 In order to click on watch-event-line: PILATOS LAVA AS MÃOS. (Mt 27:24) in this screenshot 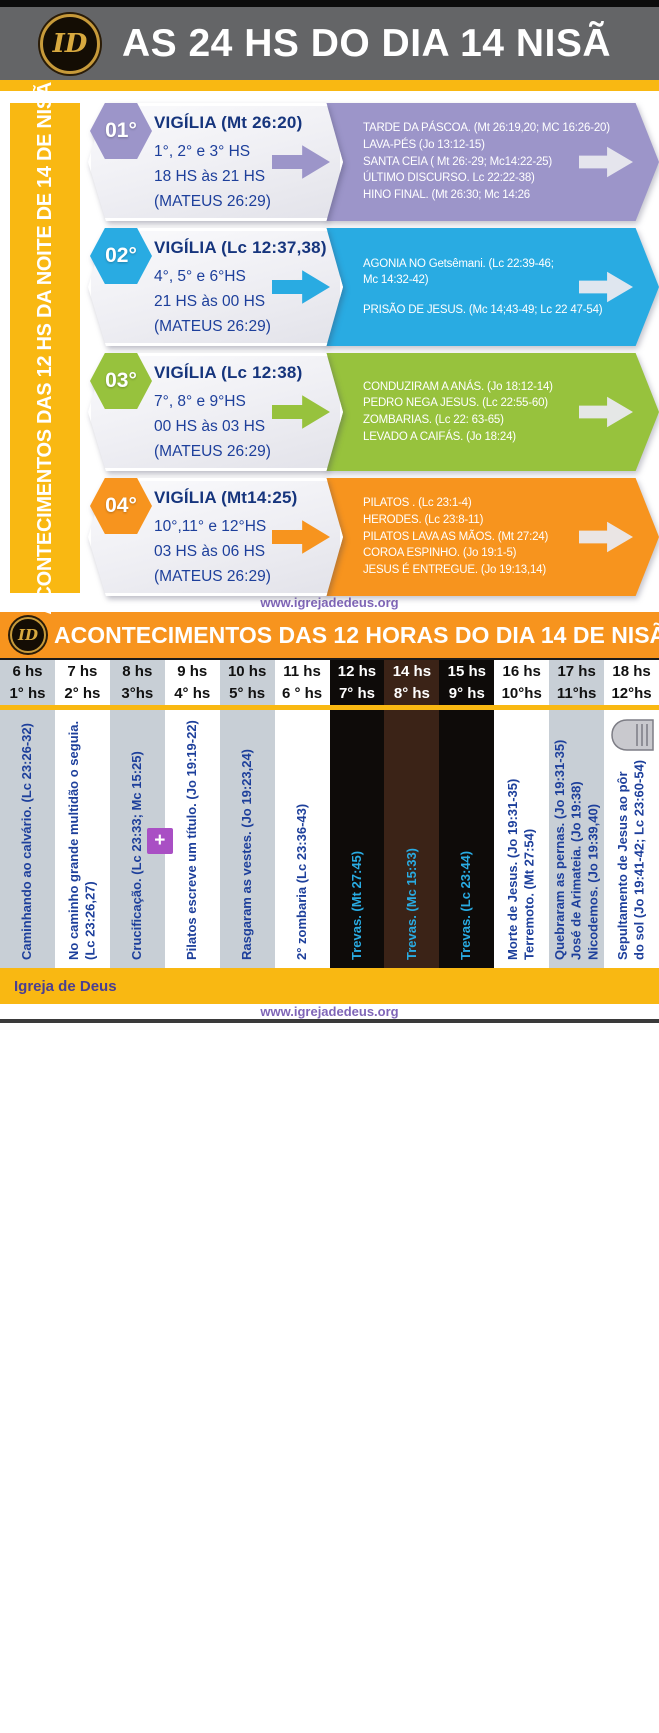, I will do `click(456, 536)`.